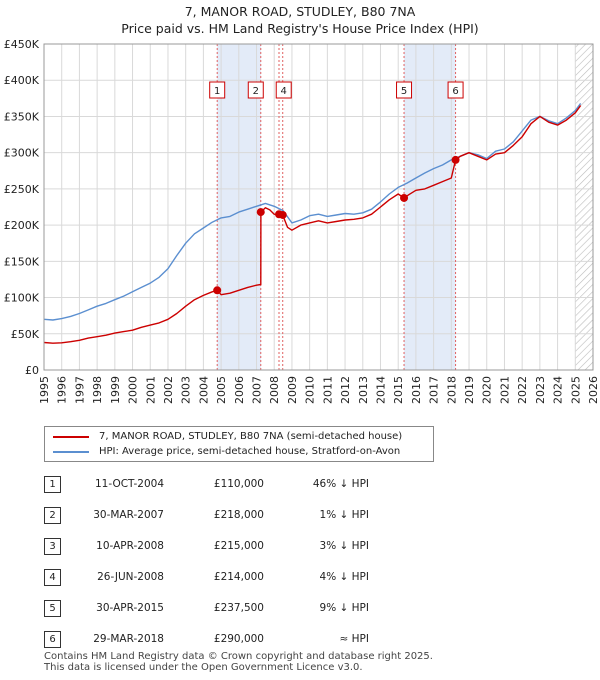 This screenshot has width=600, height=680. What do you see at coordinates (238, 484) in the screenshot?
I see `sale-price: £110,000` at bounding box center [238, 484].